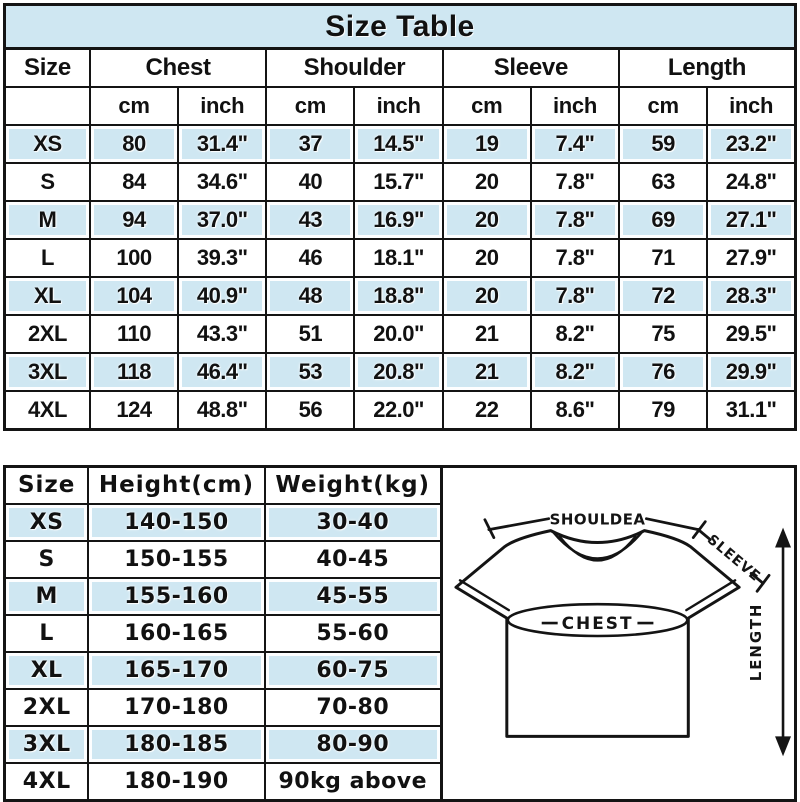 Image resolution: width=800 pixels, height=802 pixels. Describe the element at coordinates (598, 623) in the screenshot. I see `chest-label: CHEST` at that location.